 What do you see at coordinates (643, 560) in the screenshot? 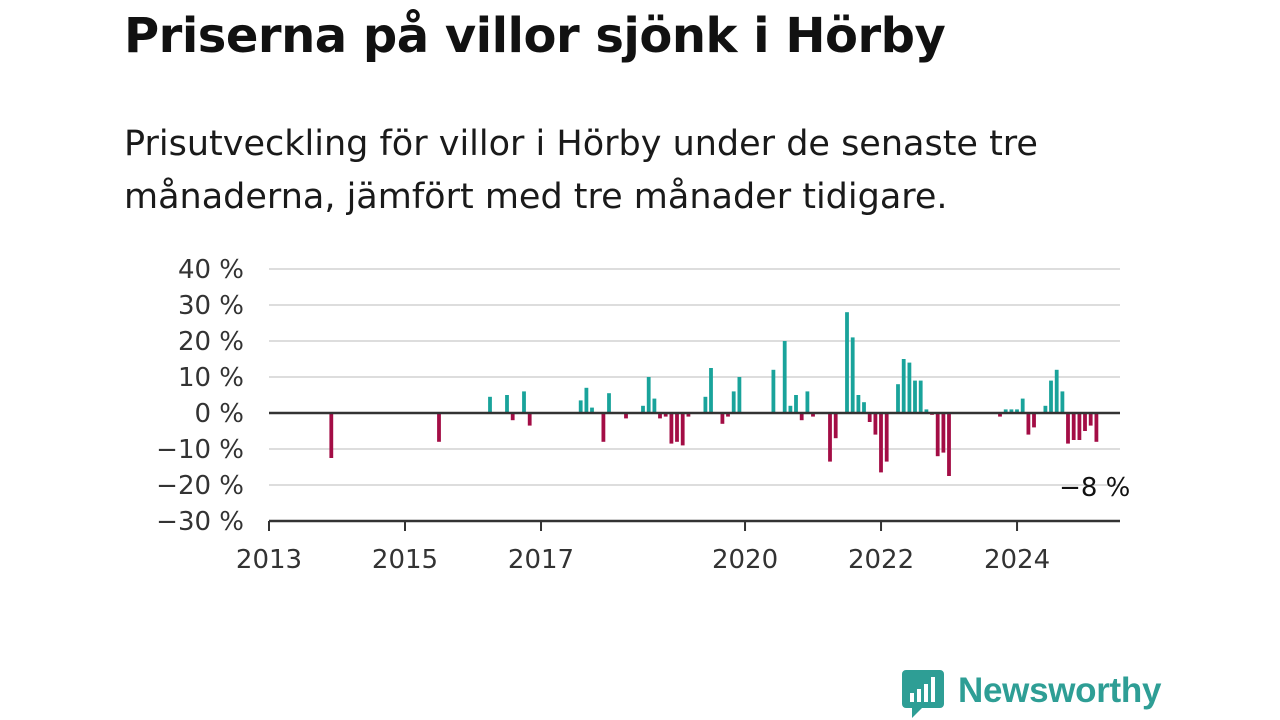
I see `x-axis-labels: 2013 2015 2017 2020 2022 2024` at bounding box center [643, 560].